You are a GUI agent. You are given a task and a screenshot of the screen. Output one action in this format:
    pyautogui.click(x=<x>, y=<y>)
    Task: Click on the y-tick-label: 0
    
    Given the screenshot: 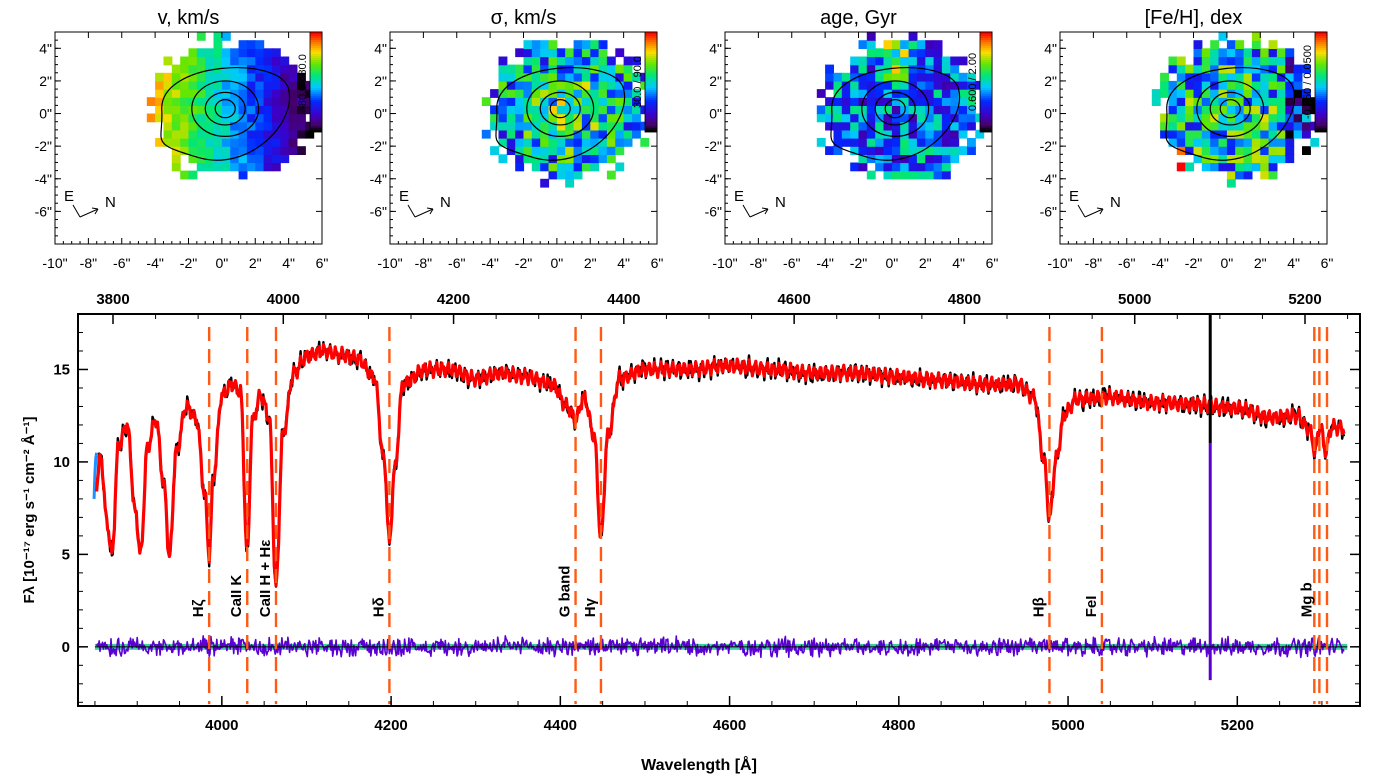 What is the action you would take?
    pyautogui.click(x=66, y=647)
    